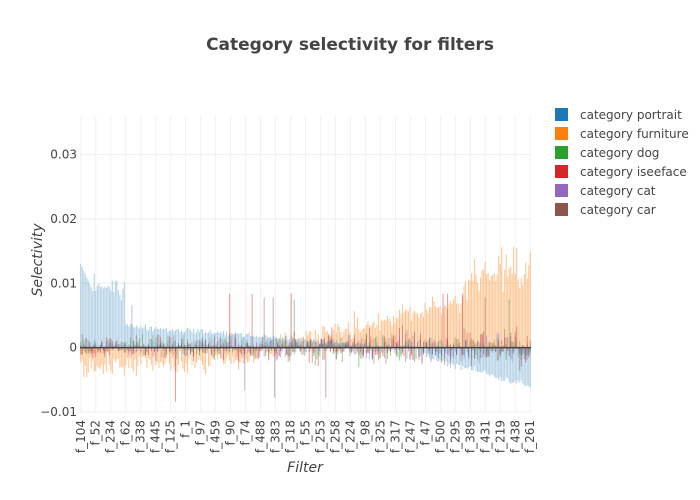 Image resolution: width=700 pixels, height=500 pixels. Describe the element at coordinates (618, 115) in the screenshot. I see `legend-item: category portrait` at that location.